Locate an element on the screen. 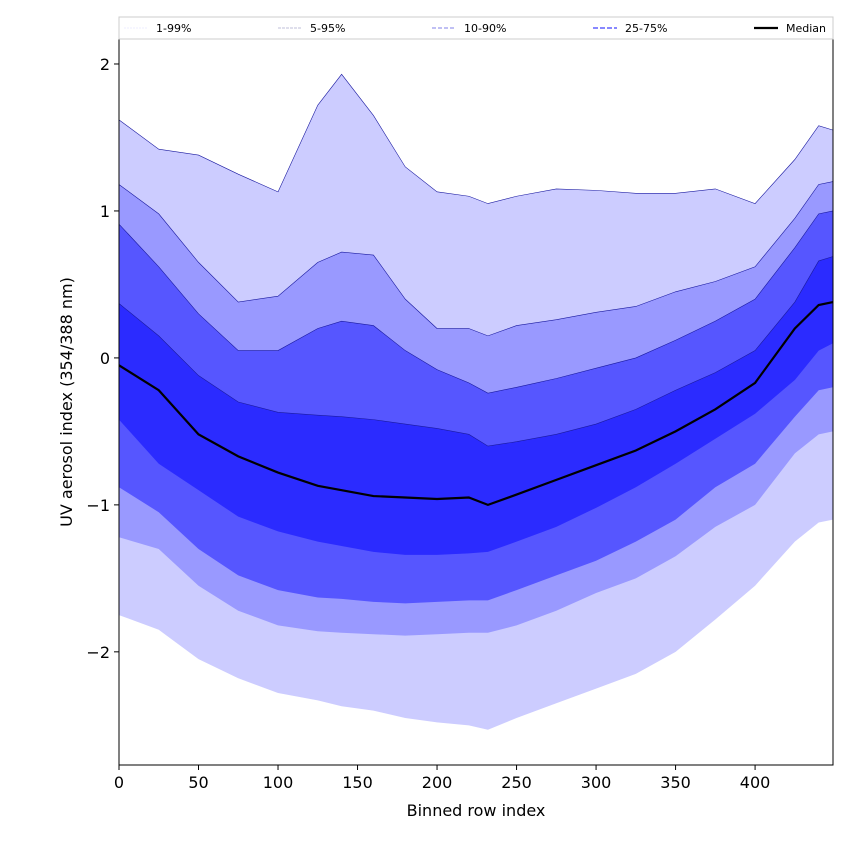 This screenshot has width=850, height=850. y-tick-label: −2 is located at coordinates (98, 652).